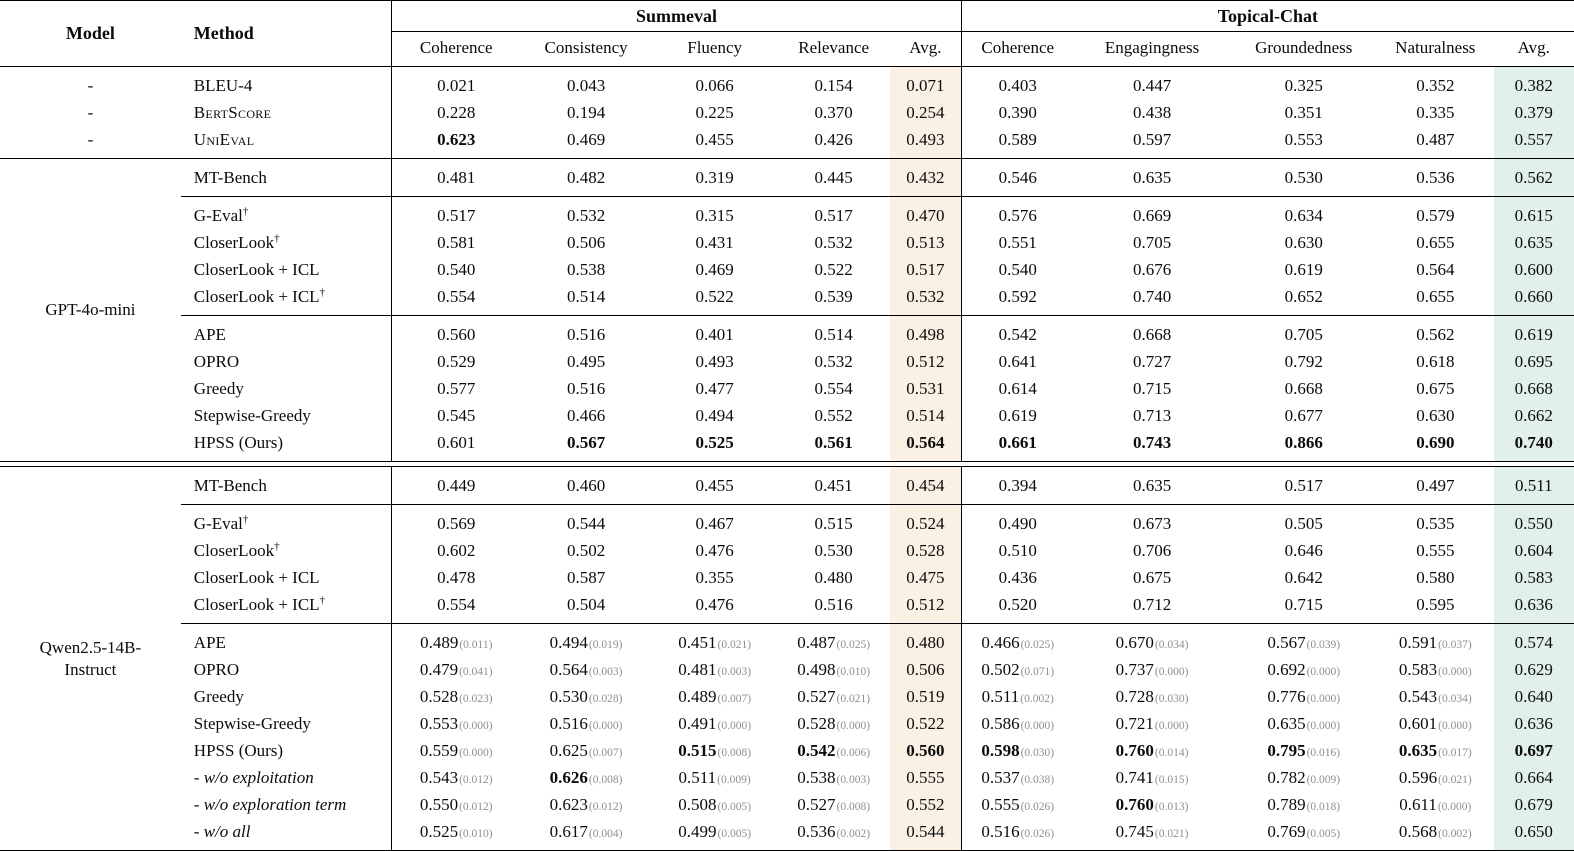 This screenshot has height=851, width=1574. What do you see at coordinates (925, 485) in the screenshot?
I see `metric-value-cell: 0.454` at bounding box center [925, 485].